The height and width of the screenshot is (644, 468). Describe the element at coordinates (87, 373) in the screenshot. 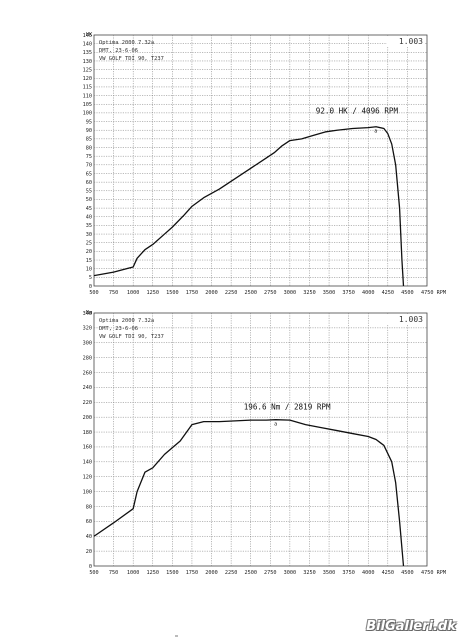

I see `y-tick-label: 260` at that location.